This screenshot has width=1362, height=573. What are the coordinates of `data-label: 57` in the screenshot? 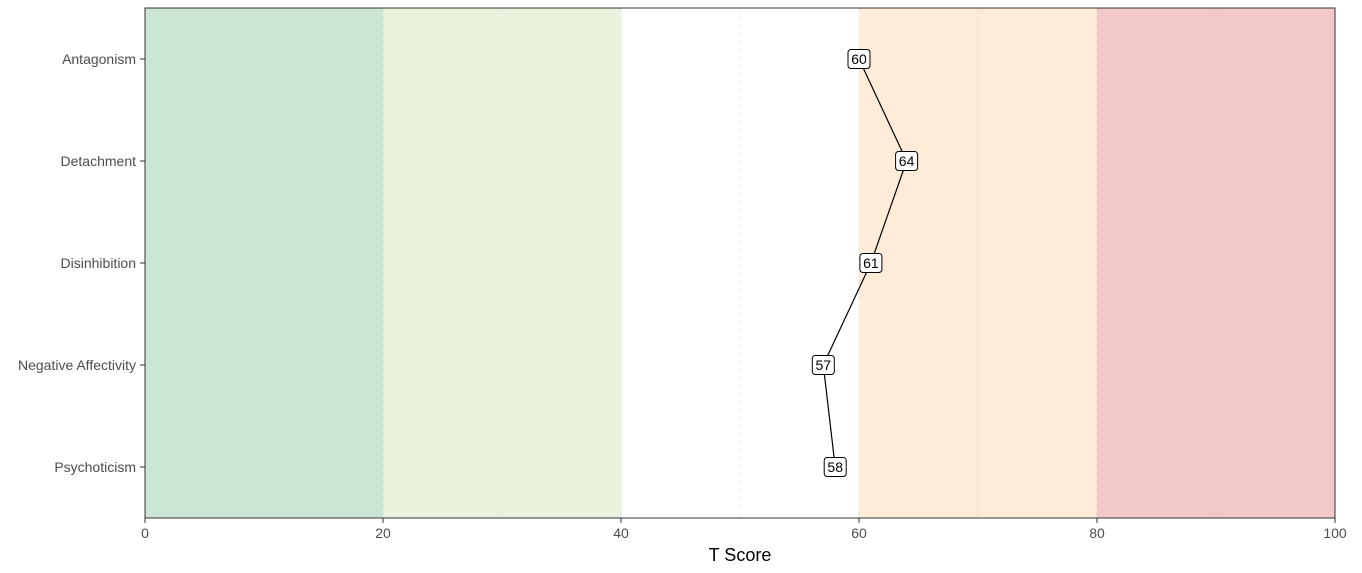 It's located at (824, 365).